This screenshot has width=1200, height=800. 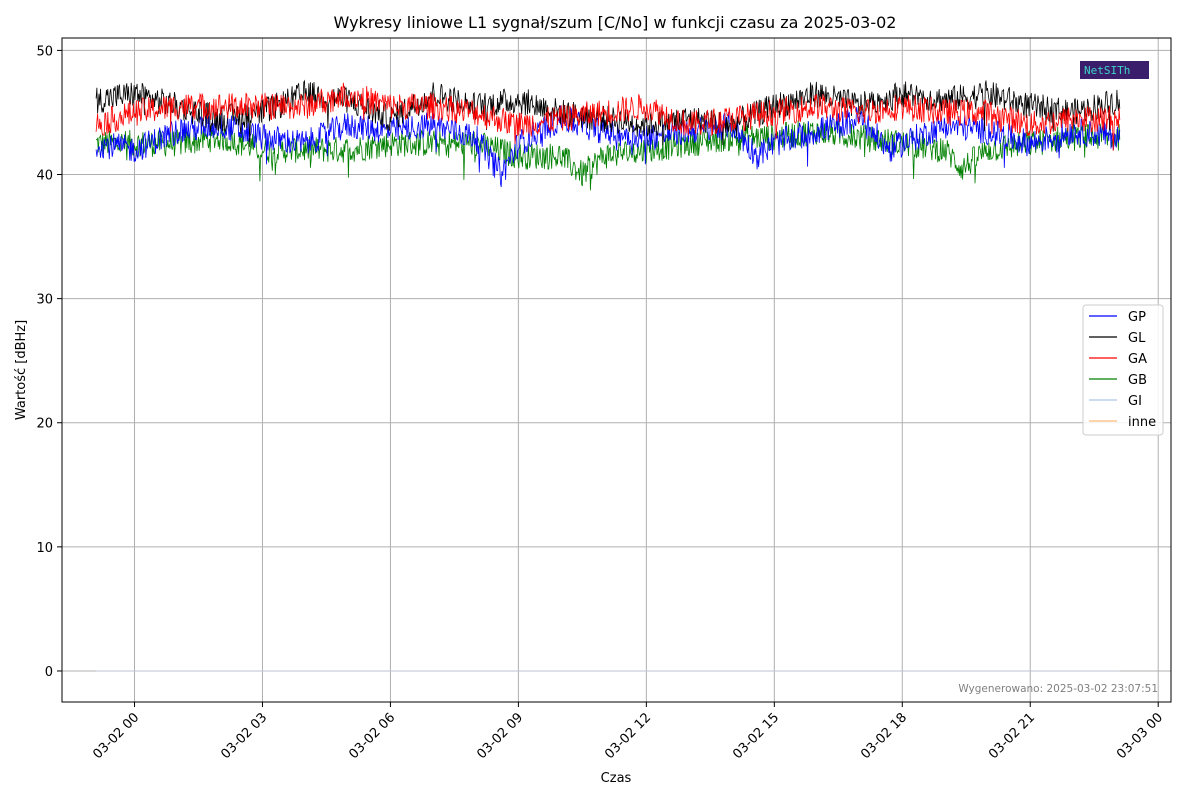 I want to click on series-line-gl, so click(x=608, y=113).